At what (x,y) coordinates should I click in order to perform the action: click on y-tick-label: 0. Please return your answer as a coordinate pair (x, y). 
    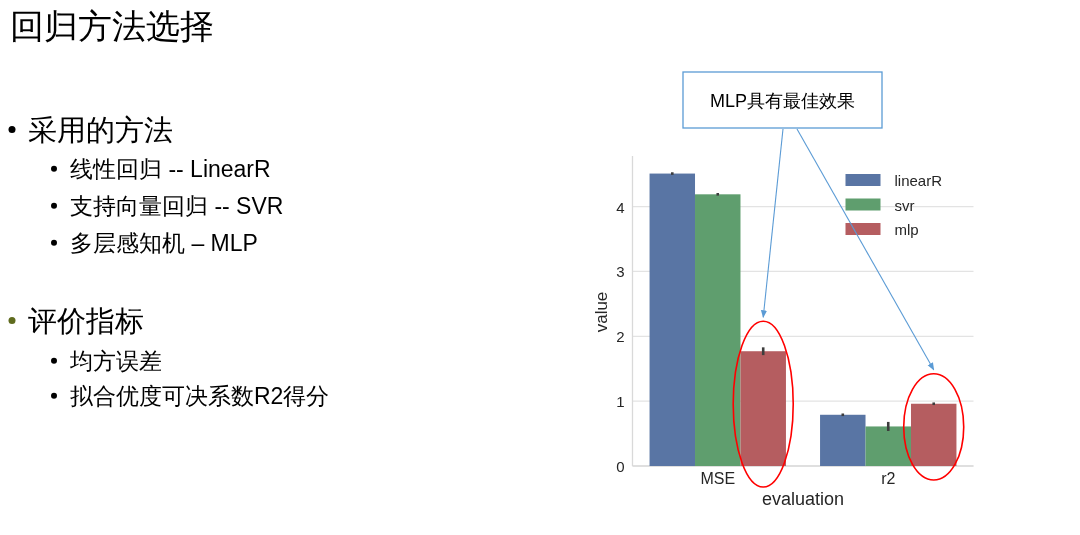
    Looking at the image, I should click on (620, 466).